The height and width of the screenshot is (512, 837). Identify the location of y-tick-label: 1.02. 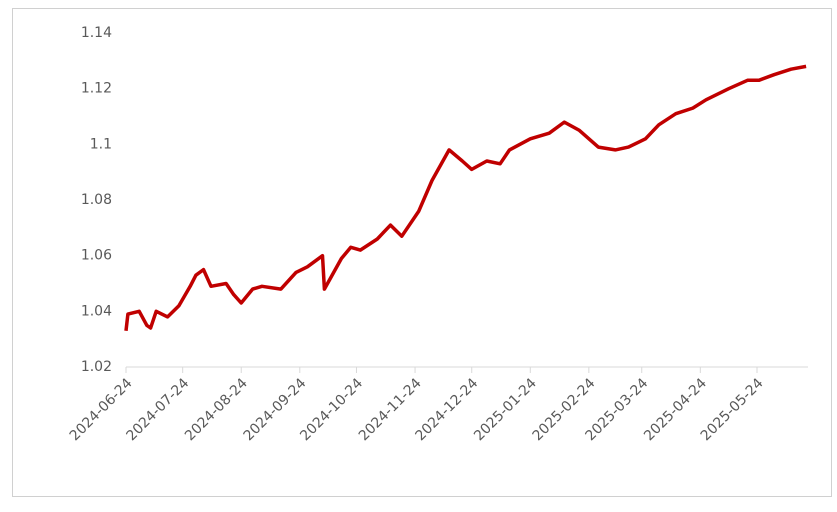
(96, 367).